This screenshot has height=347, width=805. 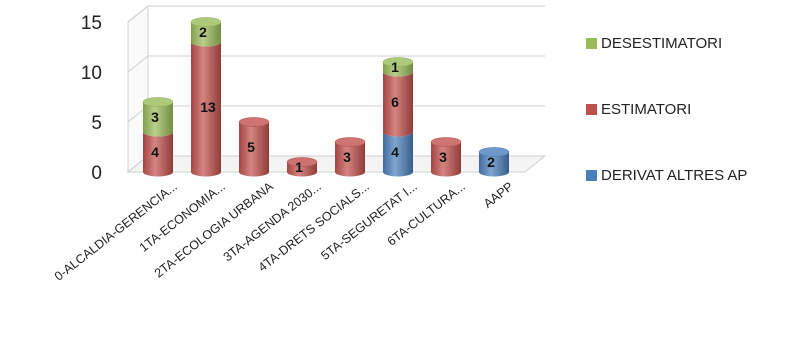 What do you see at coordinates (96, 173) in the screenshot?
I see `y-tick-label: 0` at bounding box center [96, 173].